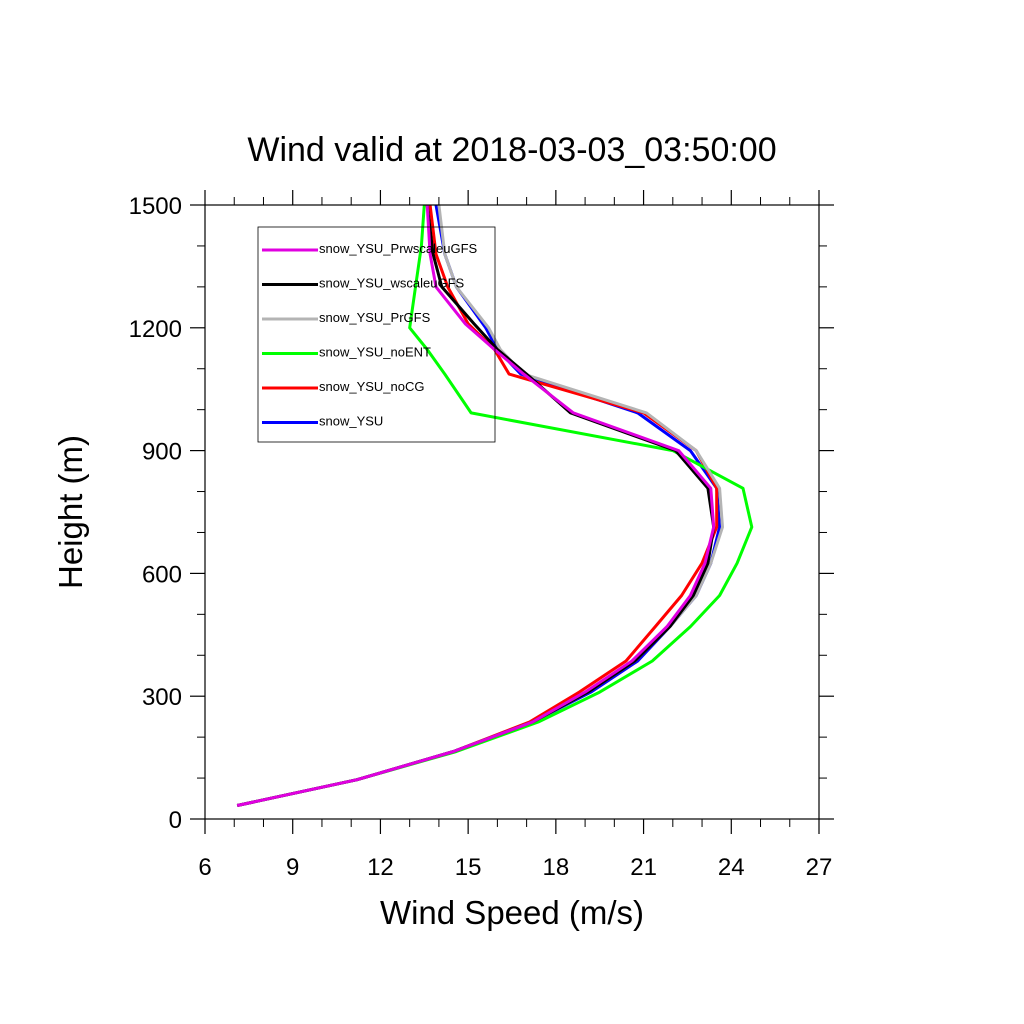  What do you see at coordinates (372, 386) in the screenshot?
I see `legend-label: snow_YSU_noCG` at bounding box center [372, 386].